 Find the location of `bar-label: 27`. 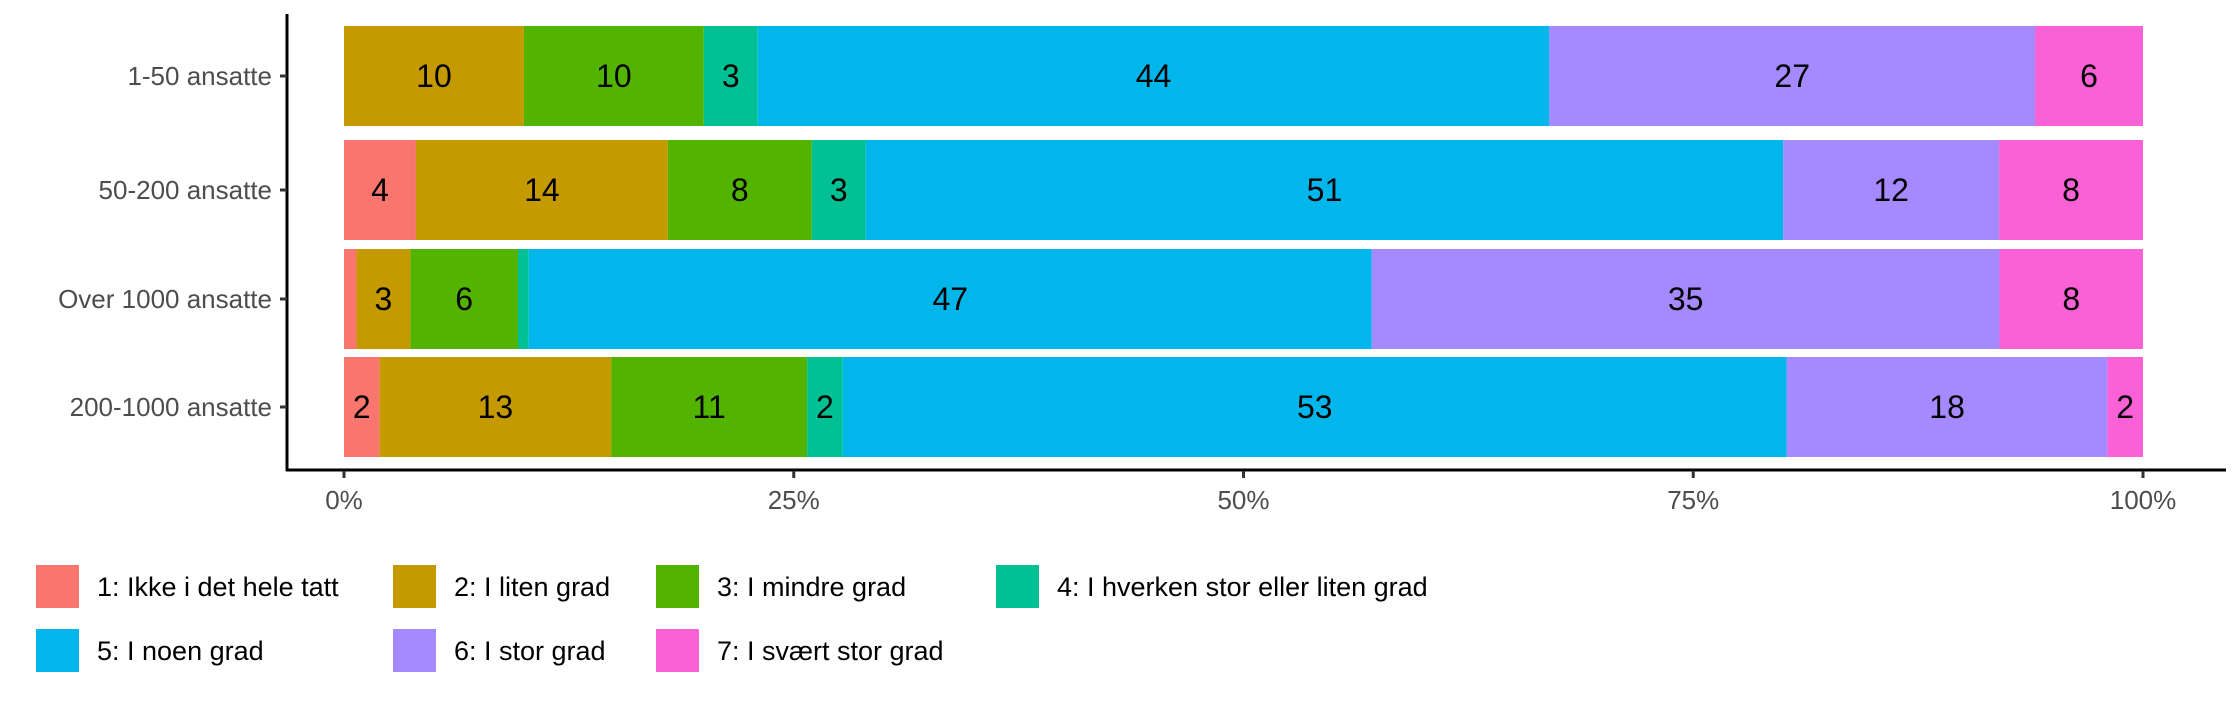

bar-label: 27 is located at coordinates (1792, 76).